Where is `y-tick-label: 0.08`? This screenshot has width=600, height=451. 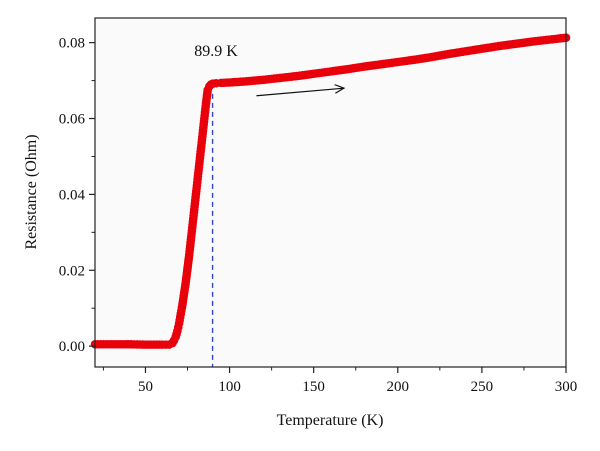
y-tick-label: 0.08 is located at coordinates (72, 44).